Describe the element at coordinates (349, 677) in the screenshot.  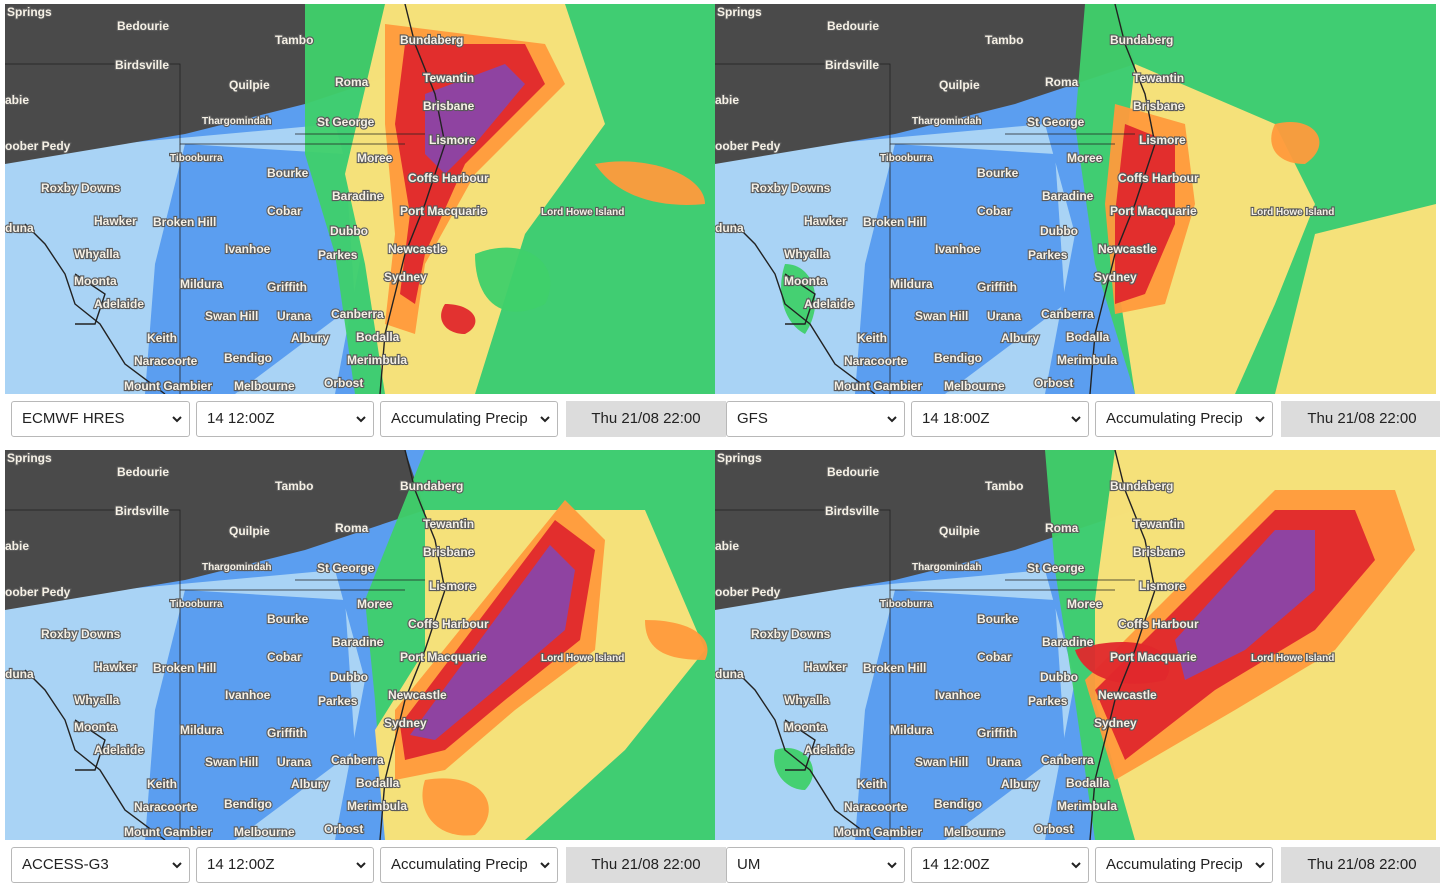
I see `map-label: Dubbo` at that location.